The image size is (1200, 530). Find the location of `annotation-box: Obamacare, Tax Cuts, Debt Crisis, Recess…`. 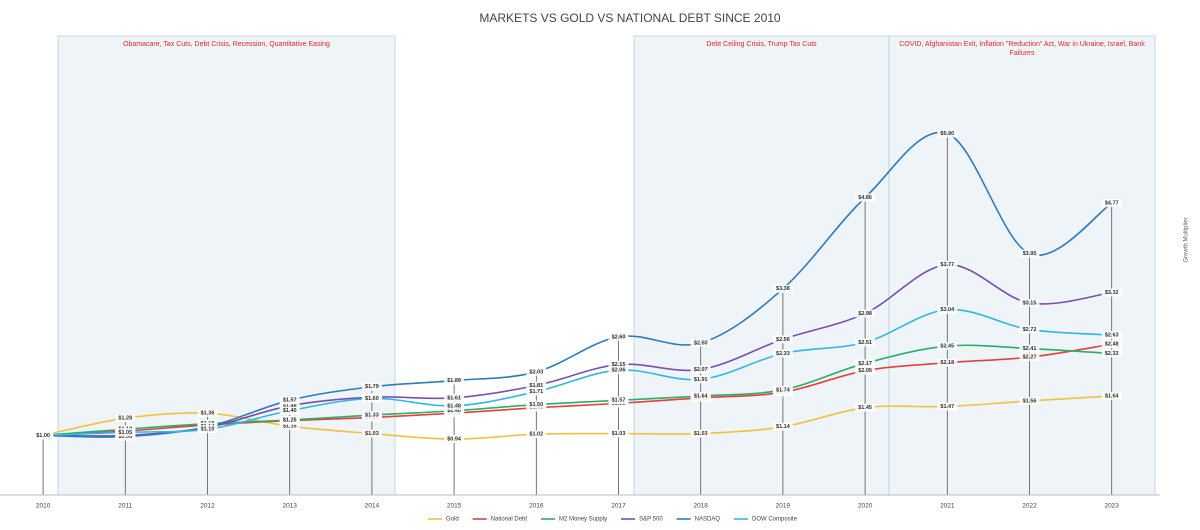

annotation-box: Obamacare, Tax Cuts, Debt Crisis, Recess… is located at coordinates (226, 44).